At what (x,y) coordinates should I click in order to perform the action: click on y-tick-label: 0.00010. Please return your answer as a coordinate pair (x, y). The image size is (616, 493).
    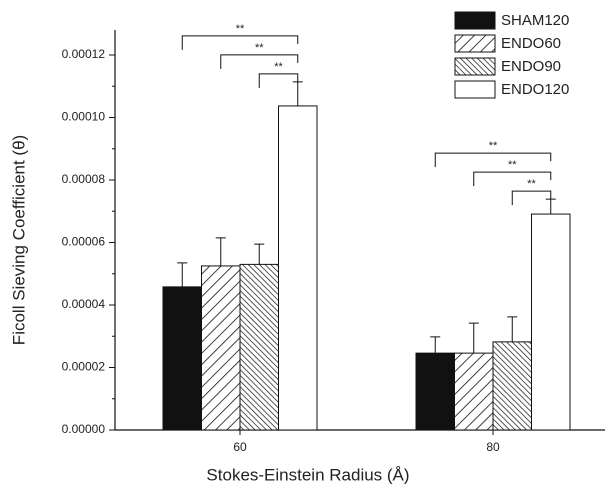
    Looking at the image, I should click on (84, 117).